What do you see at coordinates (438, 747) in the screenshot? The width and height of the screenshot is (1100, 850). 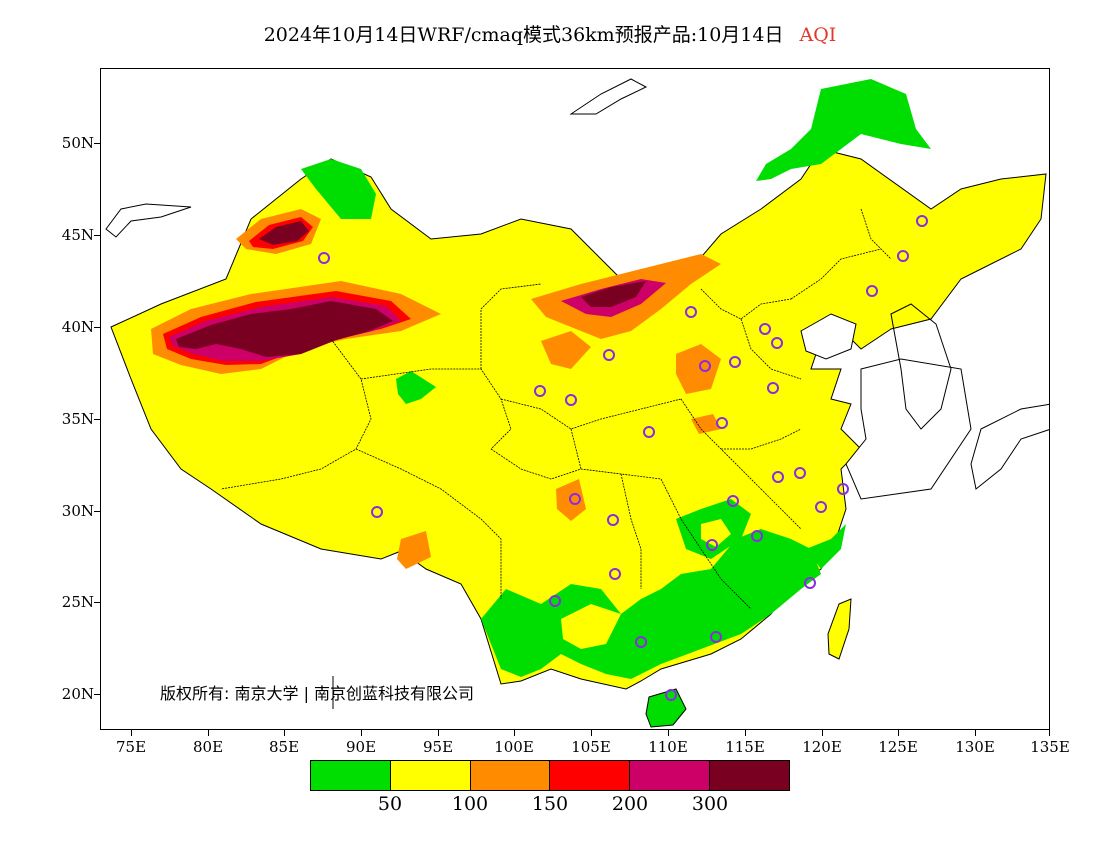 I see `lon-label-95e: 95E` at bounding box center [438, 747].